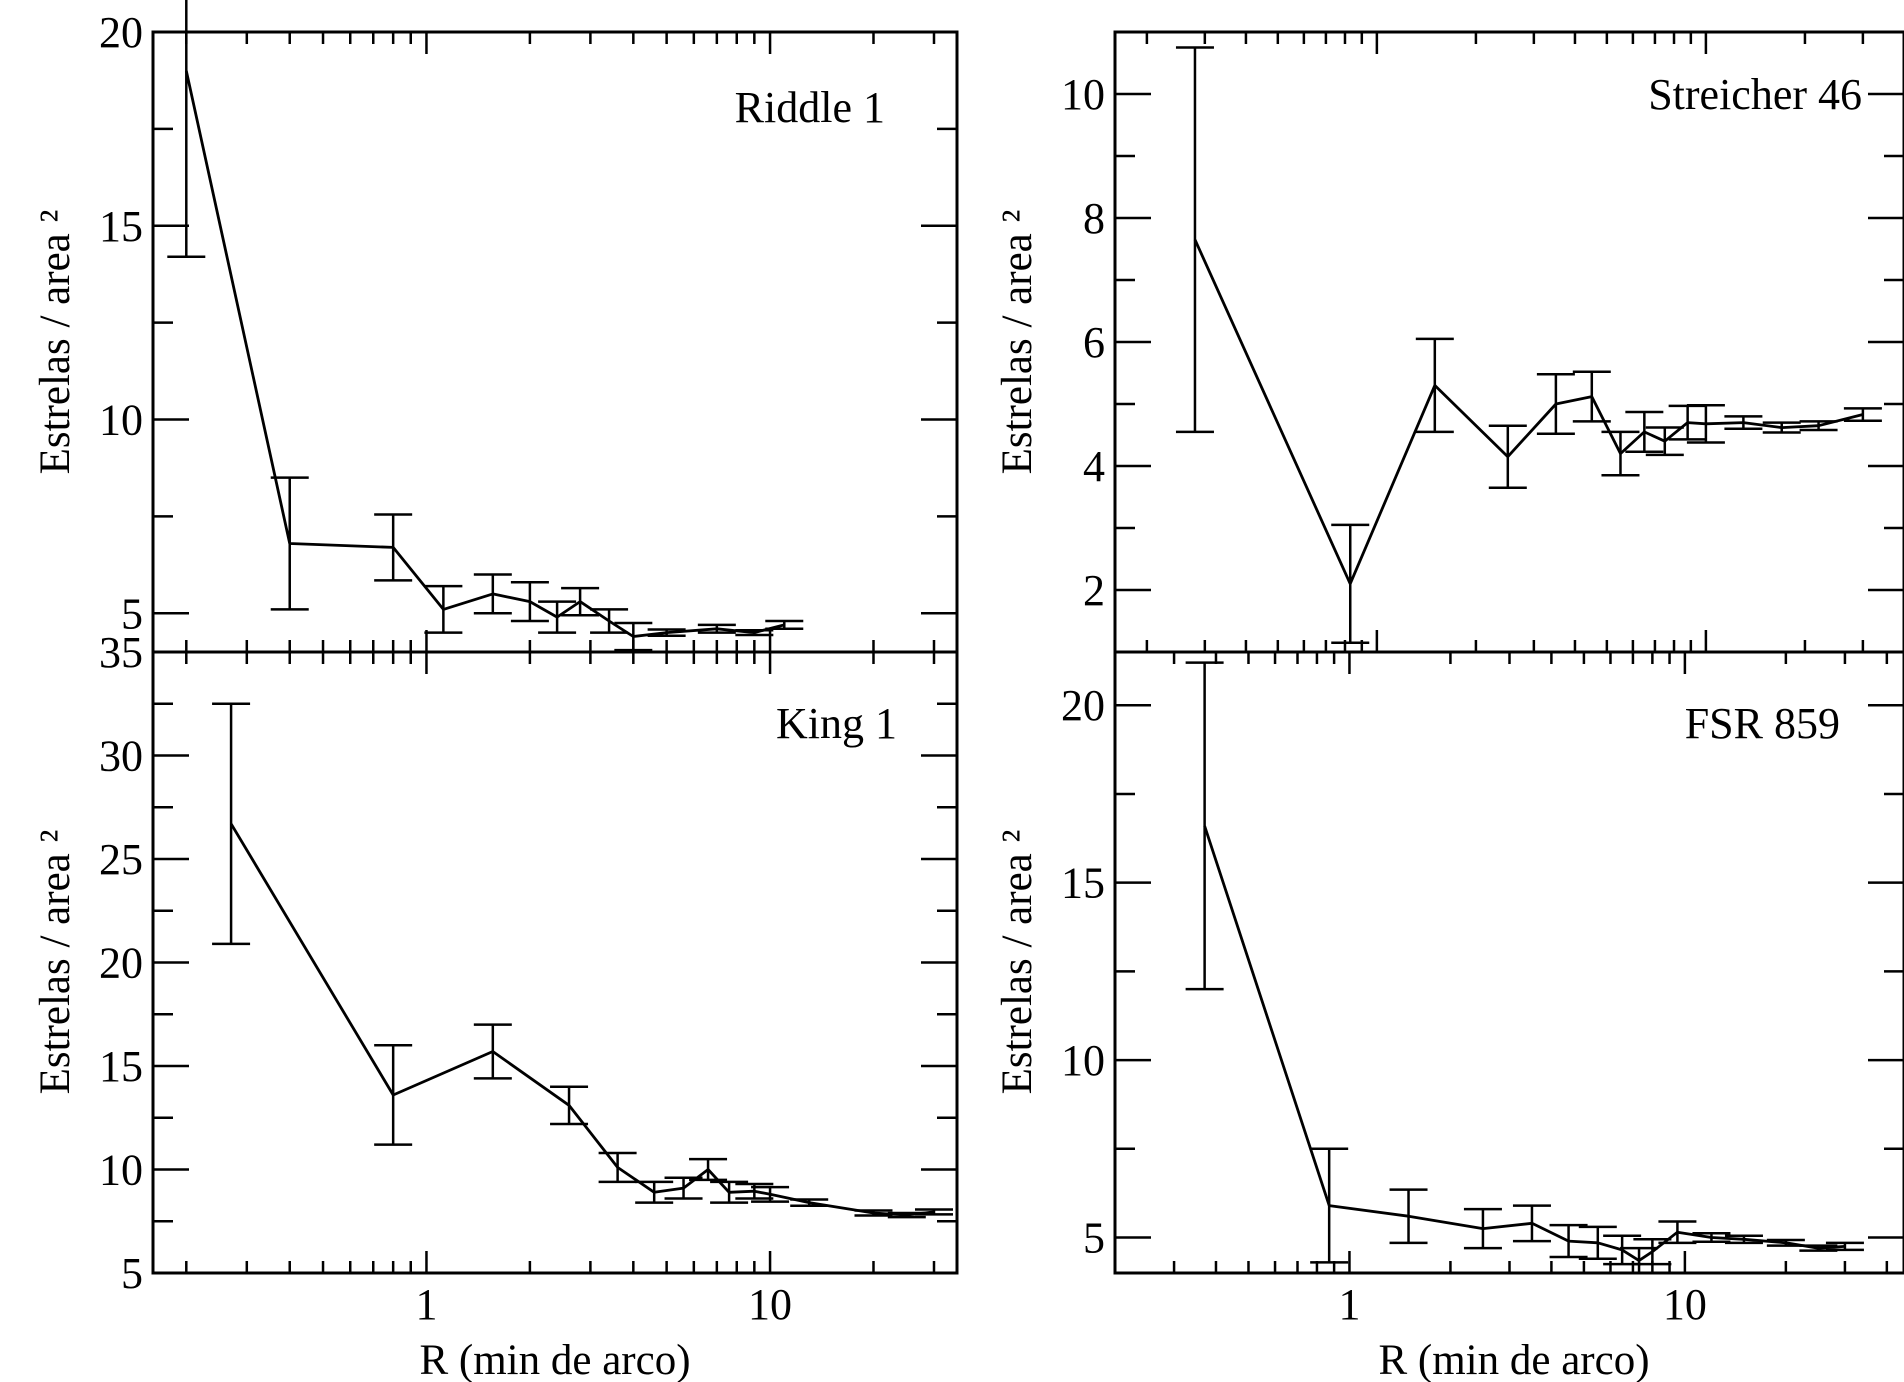 The width and height of the screenshot is (1904, 1382). I want to click on panel-title: King 1, so click(836, 723).